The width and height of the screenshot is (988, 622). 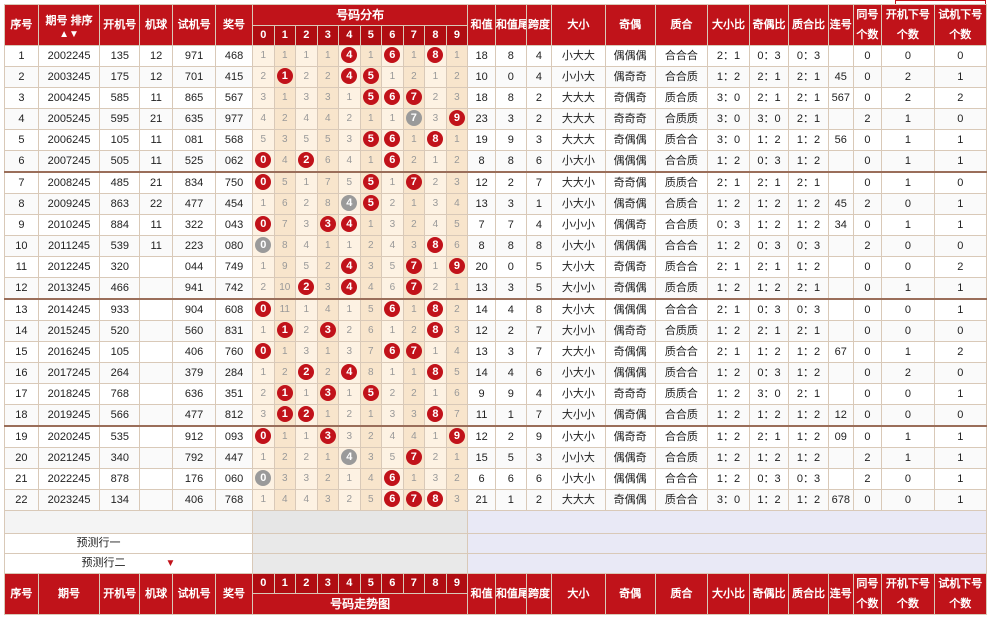 I want to click on cell-bs-ratio: 2：1, so click(x=729, y=352).